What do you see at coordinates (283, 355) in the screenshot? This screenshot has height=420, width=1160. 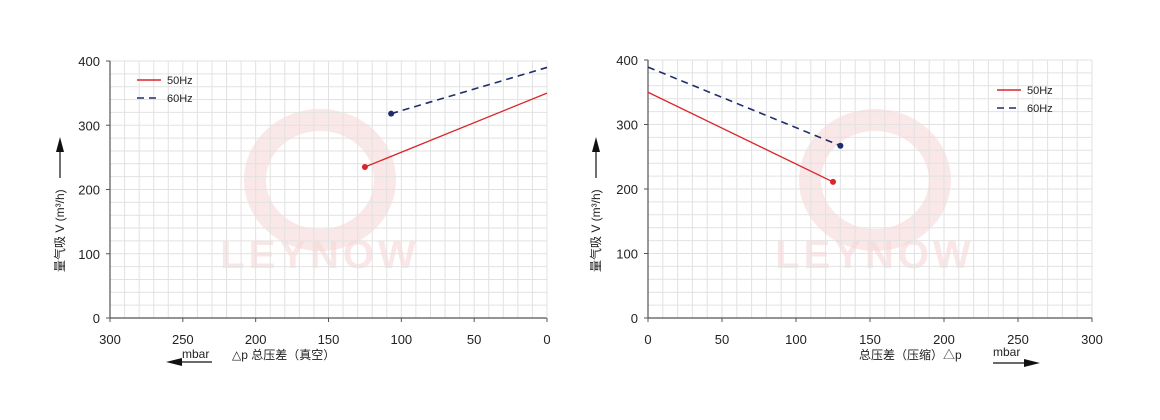 I see `x-axis-label: △p 总压差（真空）` at bounding box center [283, 355].